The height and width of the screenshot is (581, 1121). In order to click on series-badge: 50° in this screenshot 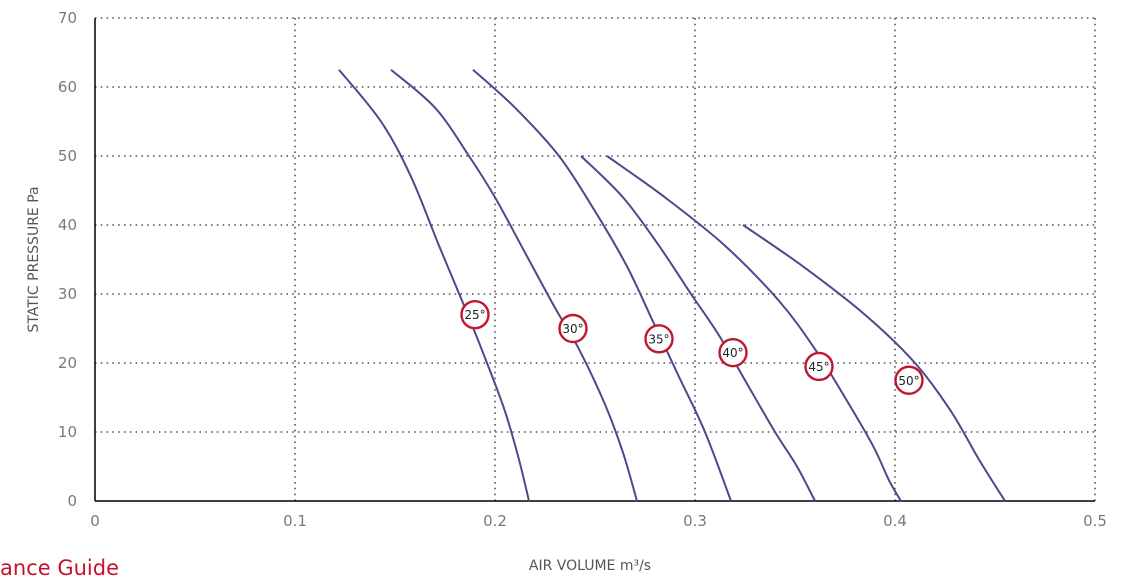, I will do `click(909, 380)`.